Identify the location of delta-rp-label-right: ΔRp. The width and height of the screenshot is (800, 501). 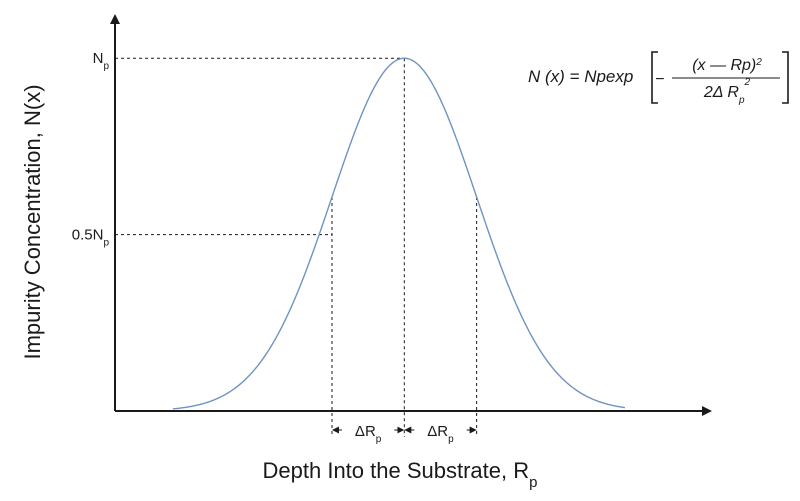
(440, 434).